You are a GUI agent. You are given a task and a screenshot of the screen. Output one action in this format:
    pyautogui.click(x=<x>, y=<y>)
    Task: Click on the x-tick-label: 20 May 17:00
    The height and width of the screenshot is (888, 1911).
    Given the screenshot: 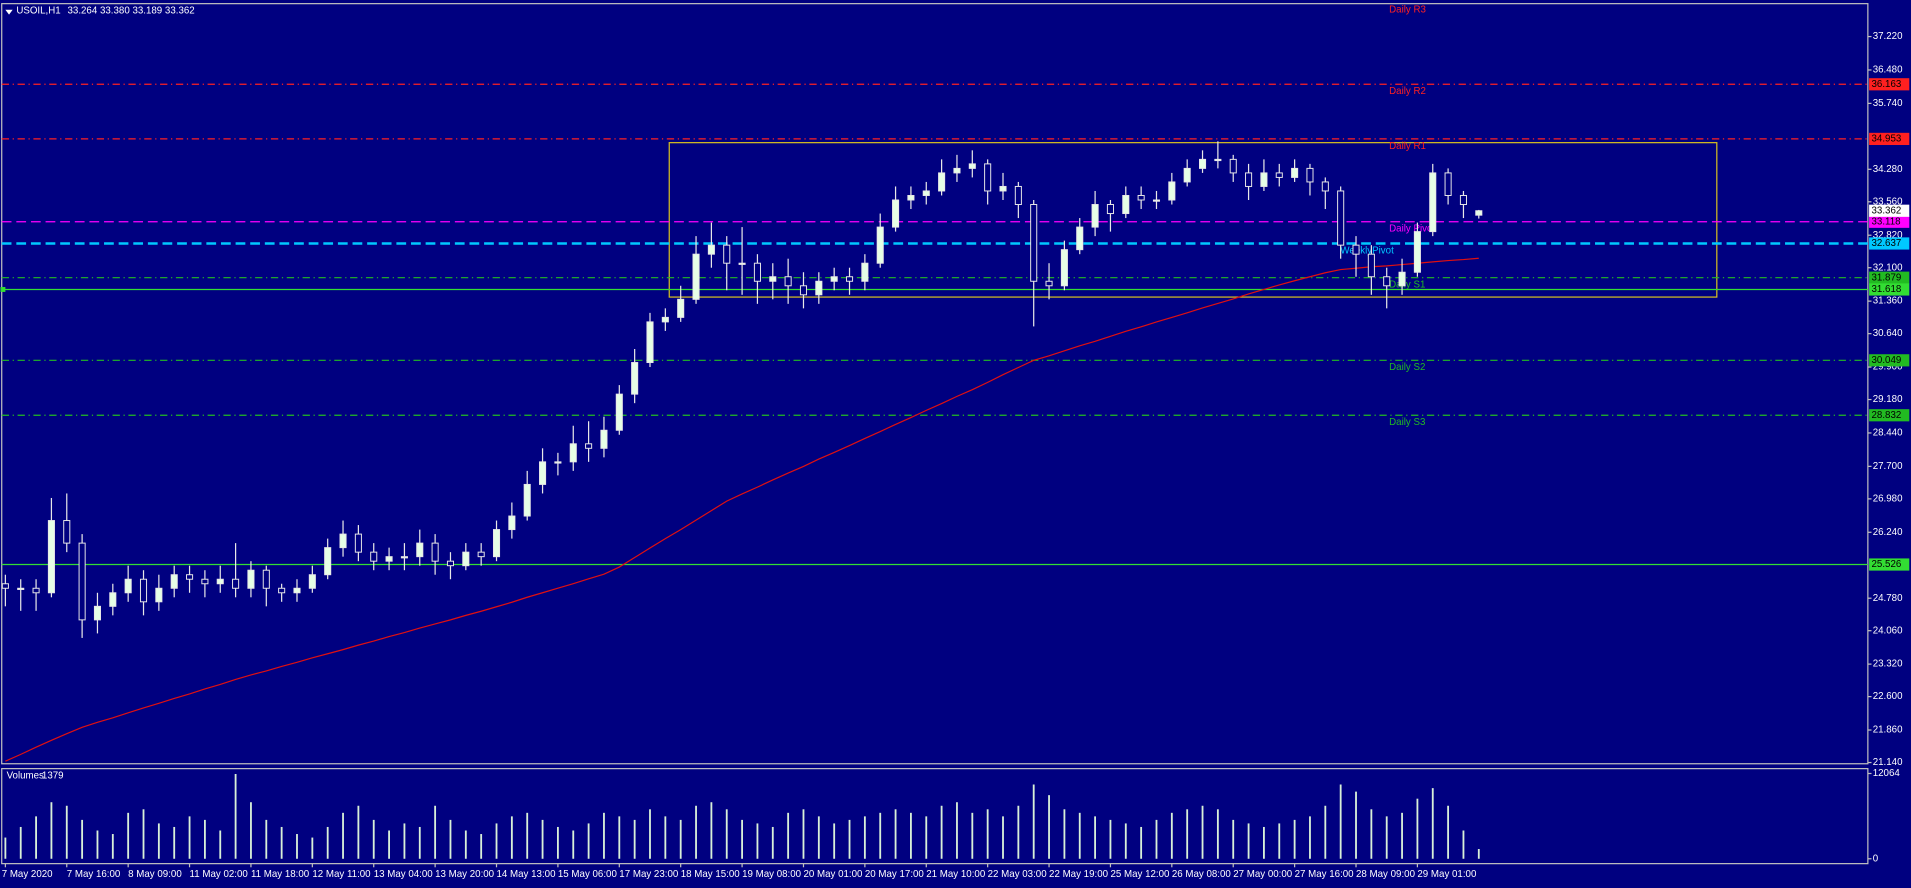 What is the action you would take?
    pyautogui.click(x=895, y=874)
    